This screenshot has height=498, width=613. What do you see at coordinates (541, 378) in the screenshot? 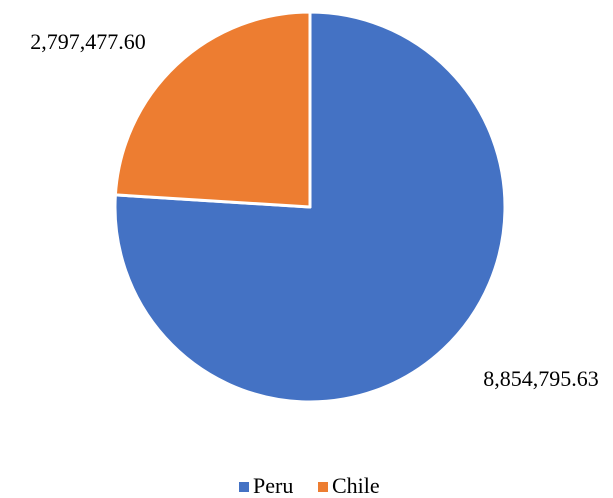
I see `data-label: 8,854,795.63` at bounding box center [541, 378].